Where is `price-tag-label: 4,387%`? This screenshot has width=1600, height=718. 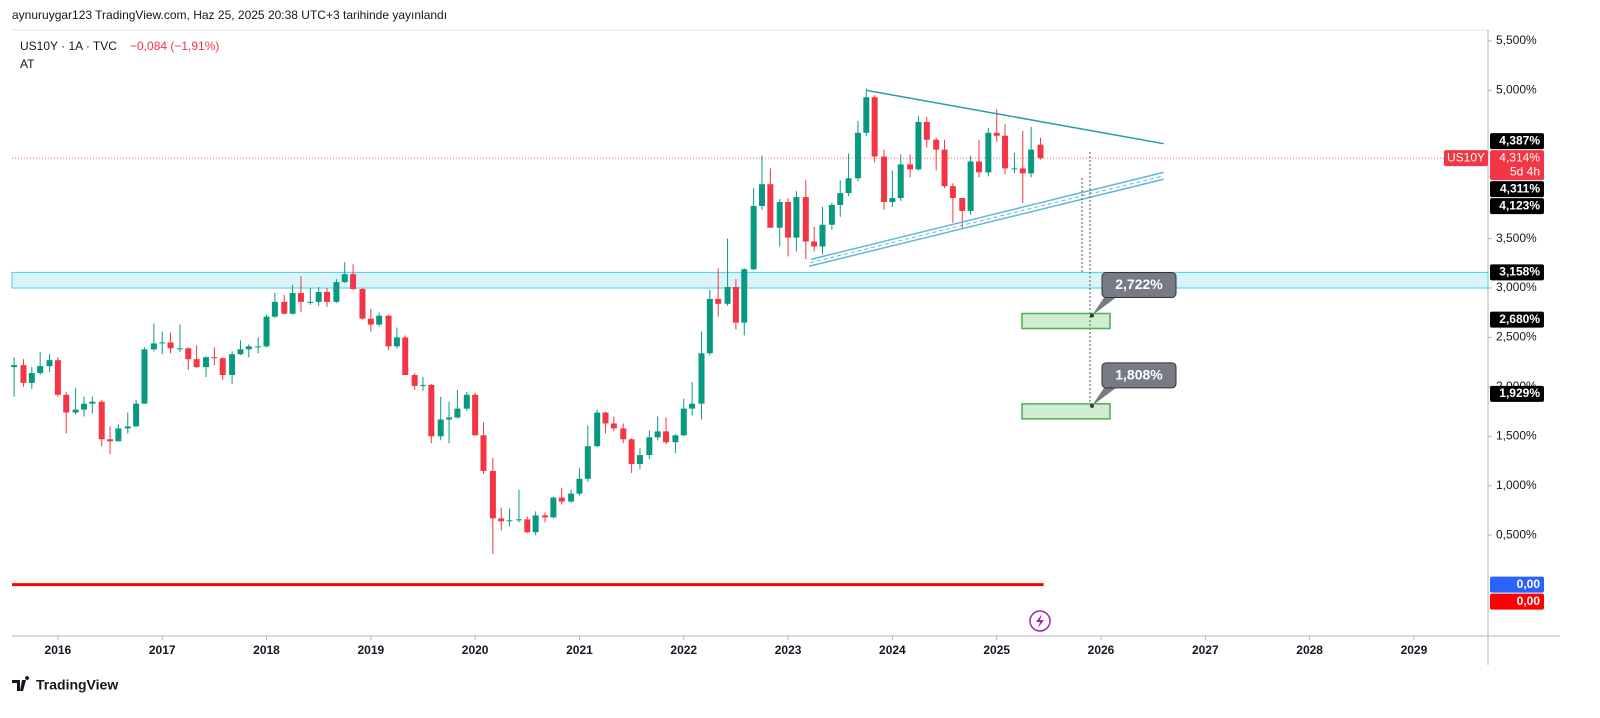 price-tag-label: 4,387% is located at coordinates (1519, 140).